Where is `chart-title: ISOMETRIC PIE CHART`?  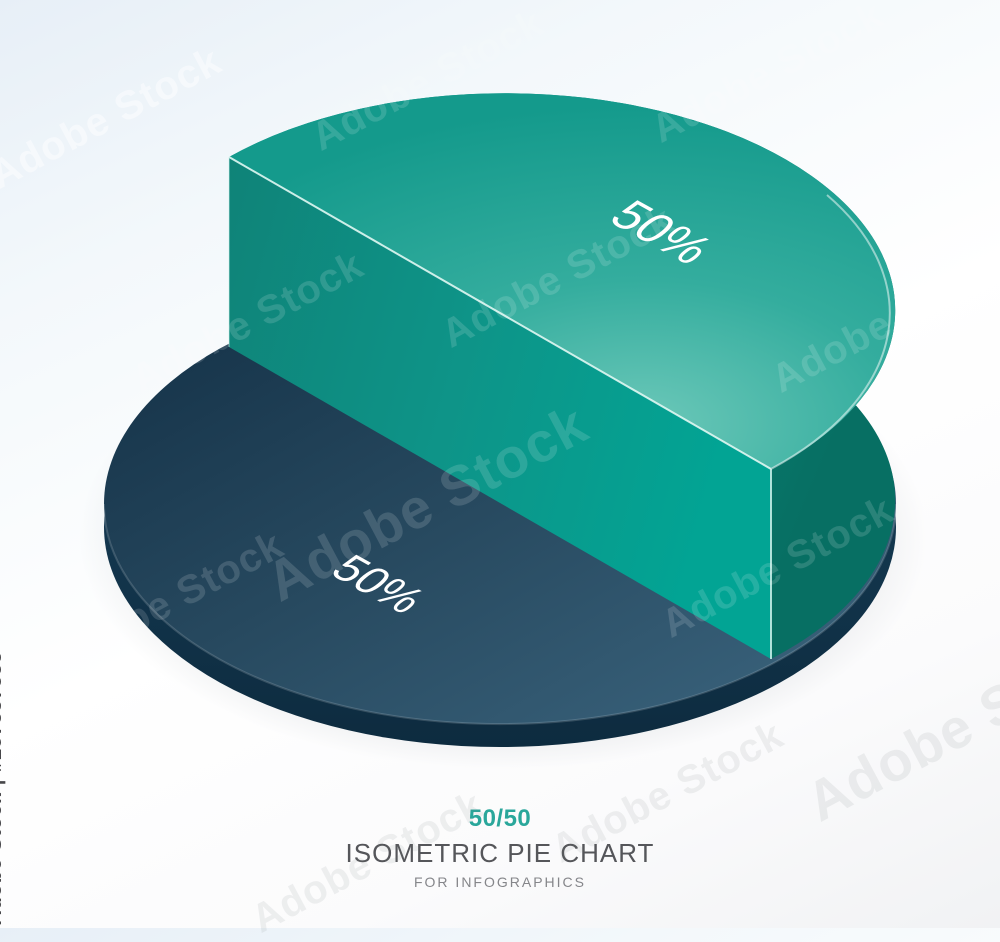
chart-title: ISOMETRIC PIE CHART is located at coordinates (500, 853).